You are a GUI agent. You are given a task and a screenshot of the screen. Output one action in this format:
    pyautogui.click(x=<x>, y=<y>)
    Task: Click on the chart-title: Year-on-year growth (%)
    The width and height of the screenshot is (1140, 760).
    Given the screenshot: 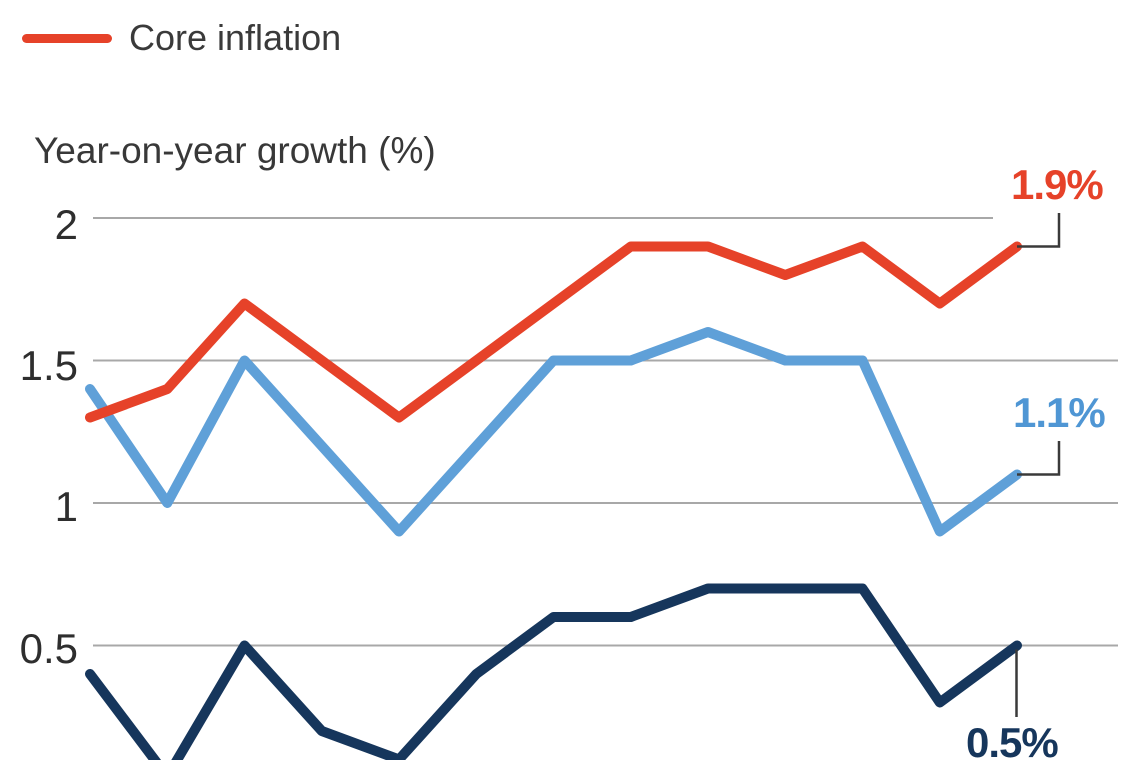 What is the action you would take?
    pyautogui.click(x=235, y=150)
    